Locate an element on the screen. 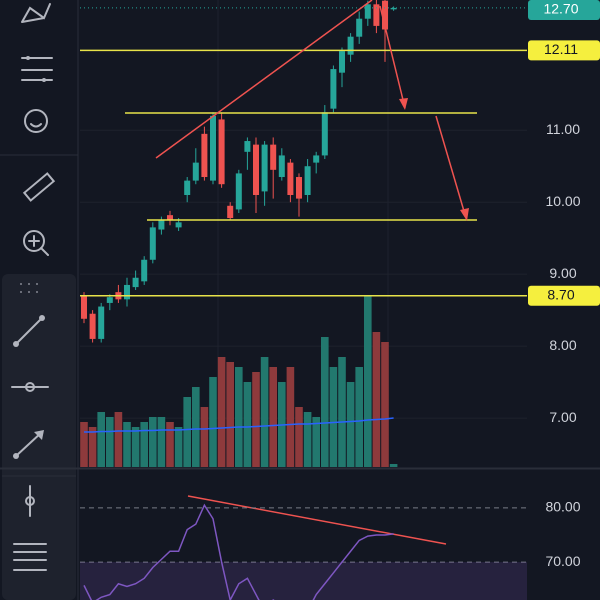  tool-measure-lines is located at coordinates (37, 69).